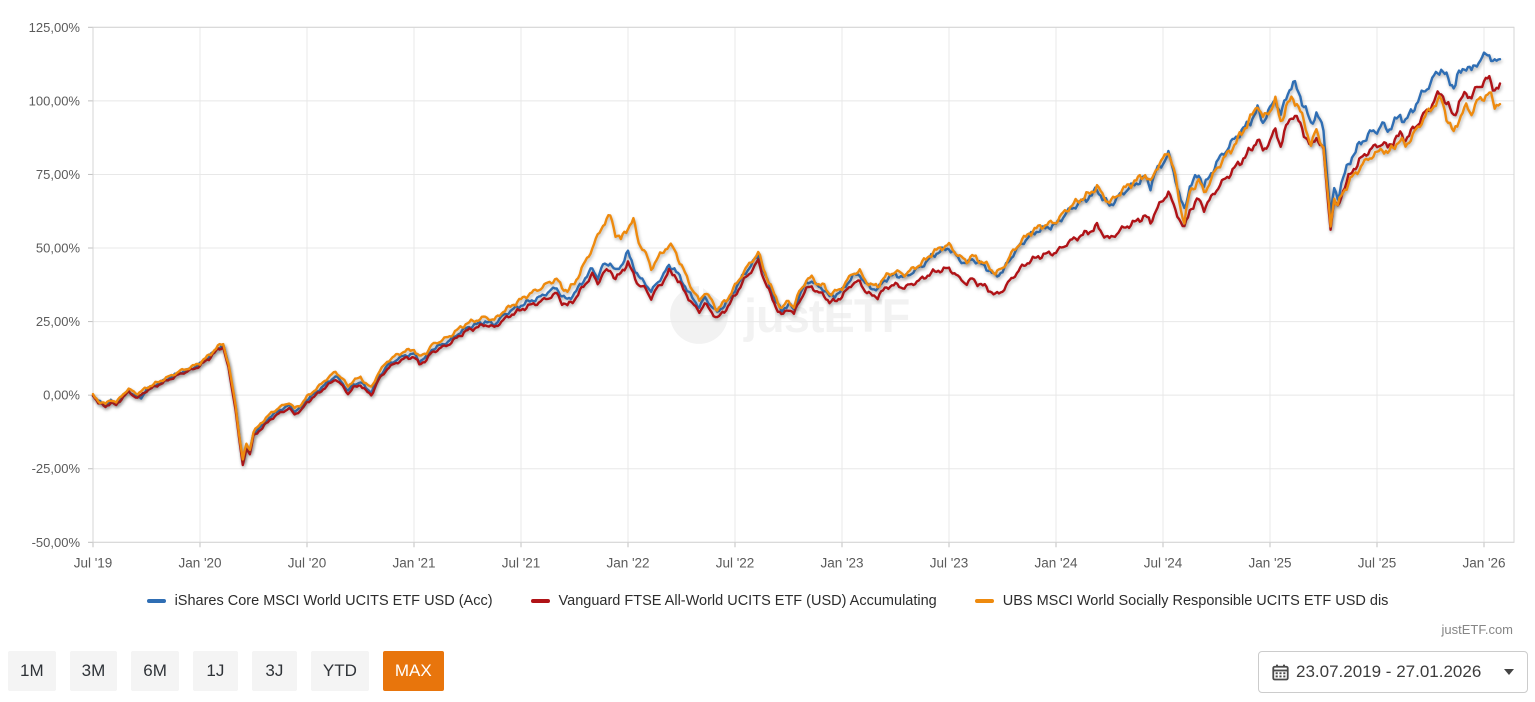 The image size is (1535, 702). What do you see at coordinates (93, 671) in the screenshot?
I see `range-button-3m: 3M` at bounding box center [93, 671].